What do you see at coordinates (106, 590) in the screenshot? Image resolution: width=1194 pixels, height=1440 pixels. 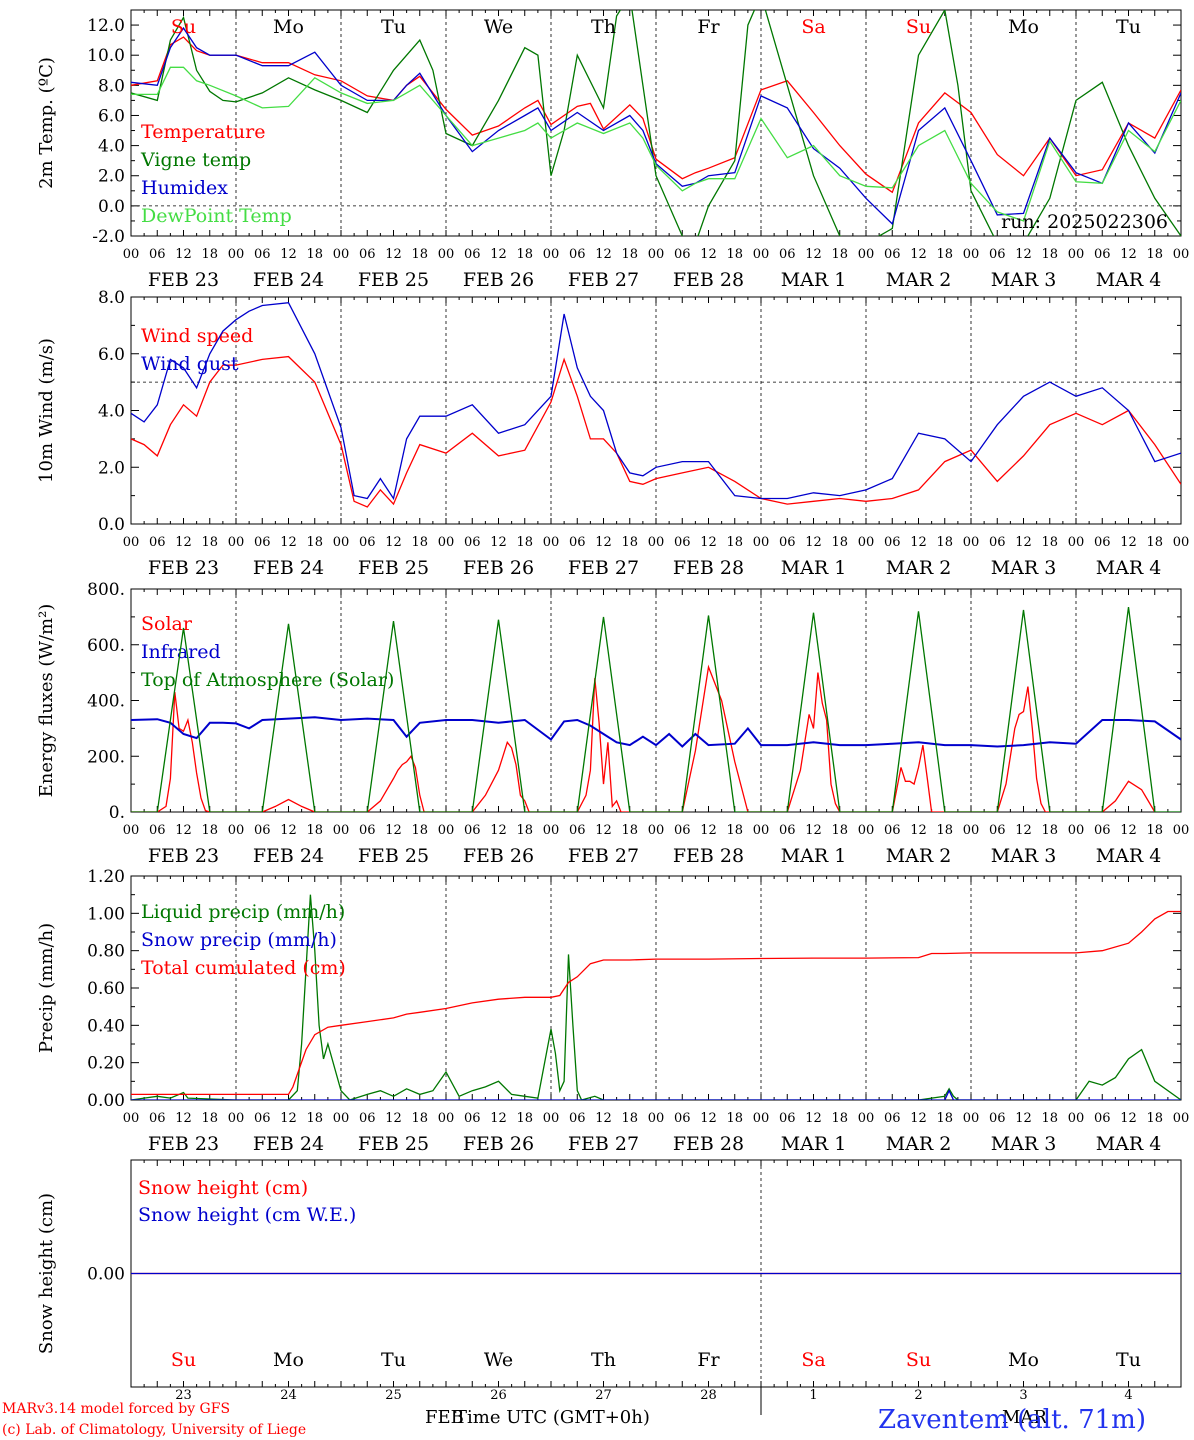 I see `y-tick-label: 800.` at bounding box center [106, 590].